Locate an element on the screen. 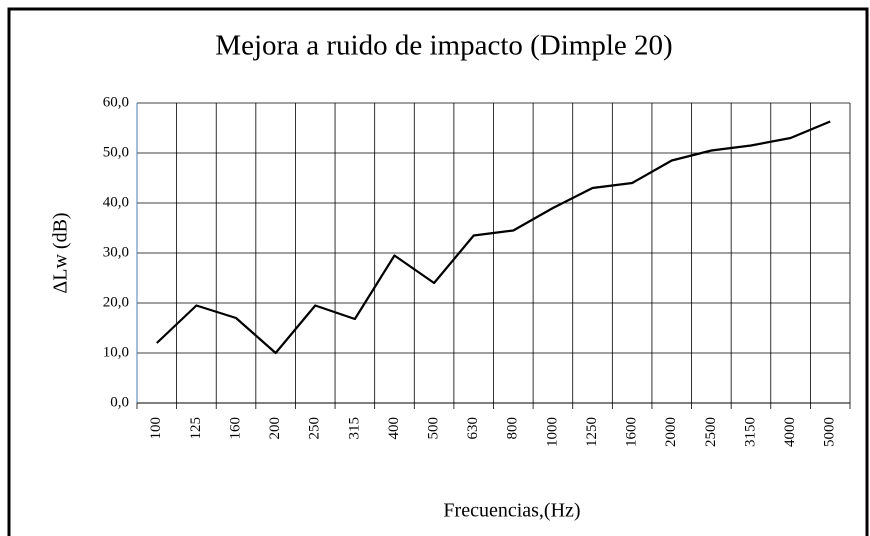  x-tick-label: 630 is located at coordinates (473, 428).